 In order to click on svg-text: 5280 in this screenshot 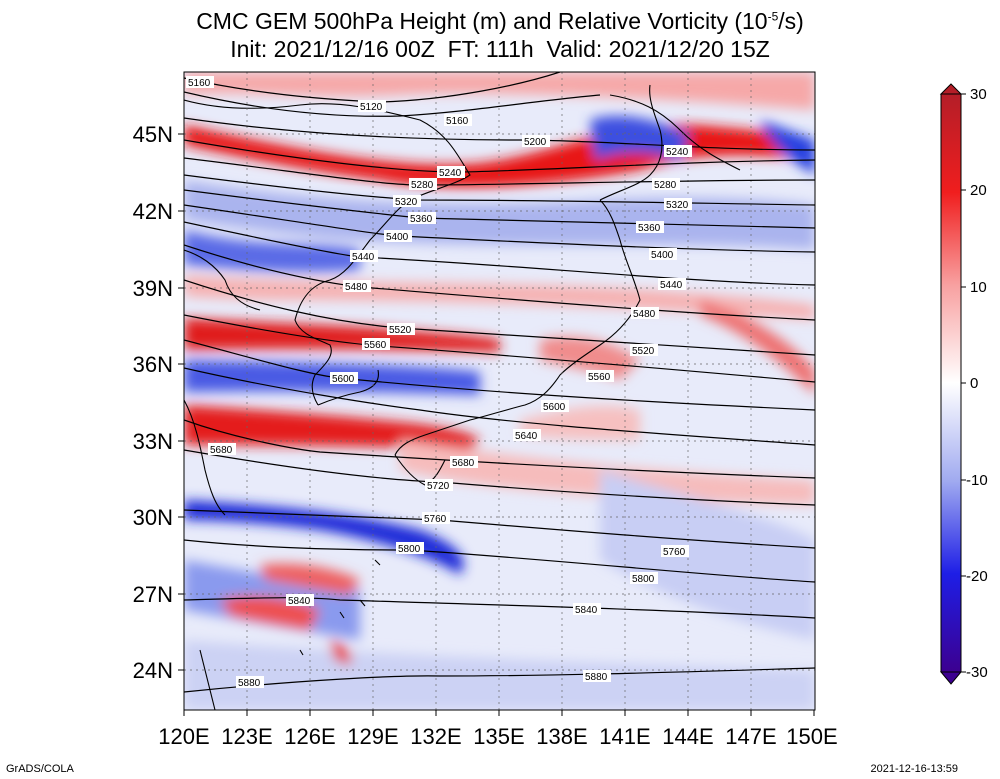, I will do `click(665, 185)`.